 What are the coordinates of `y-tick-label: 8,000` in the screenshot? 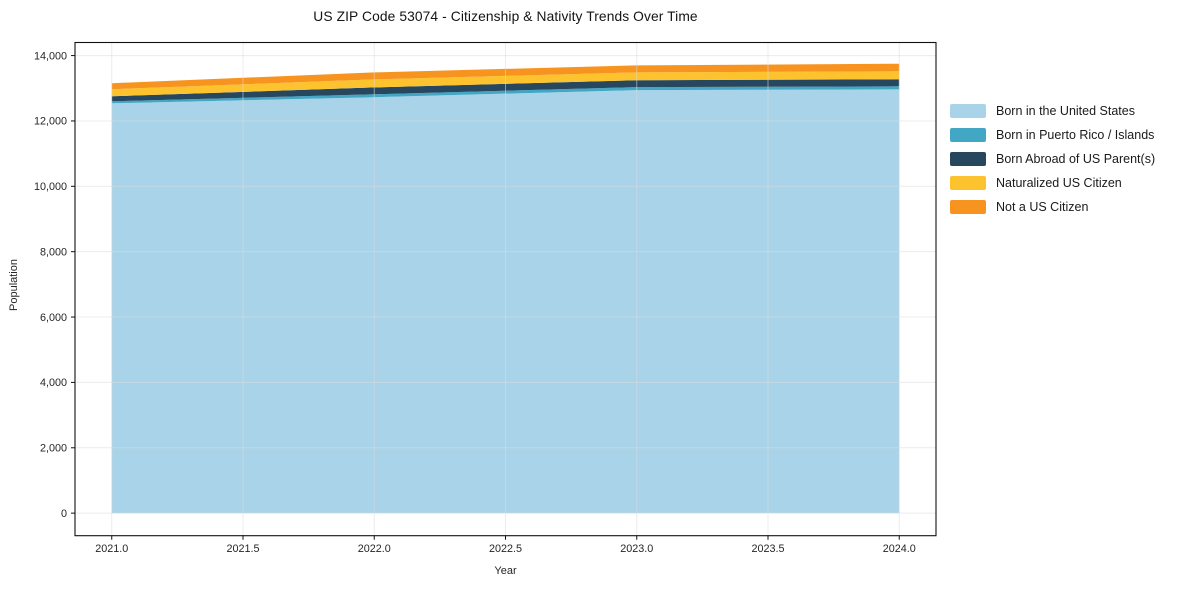 It's located at (53, 252).